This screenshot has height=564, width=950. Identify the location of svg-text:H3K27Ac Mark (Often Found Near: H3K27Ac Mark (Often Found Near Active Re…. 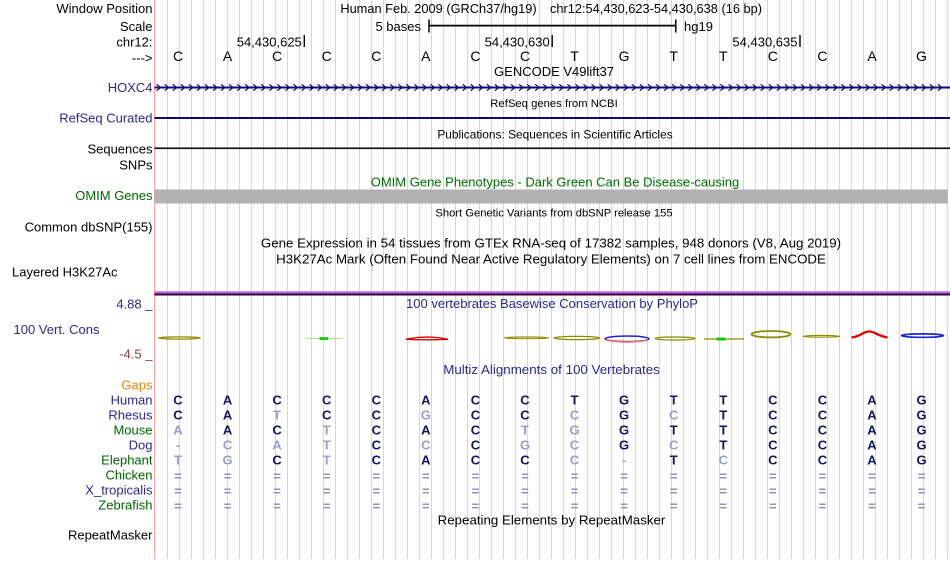
(551, 258).